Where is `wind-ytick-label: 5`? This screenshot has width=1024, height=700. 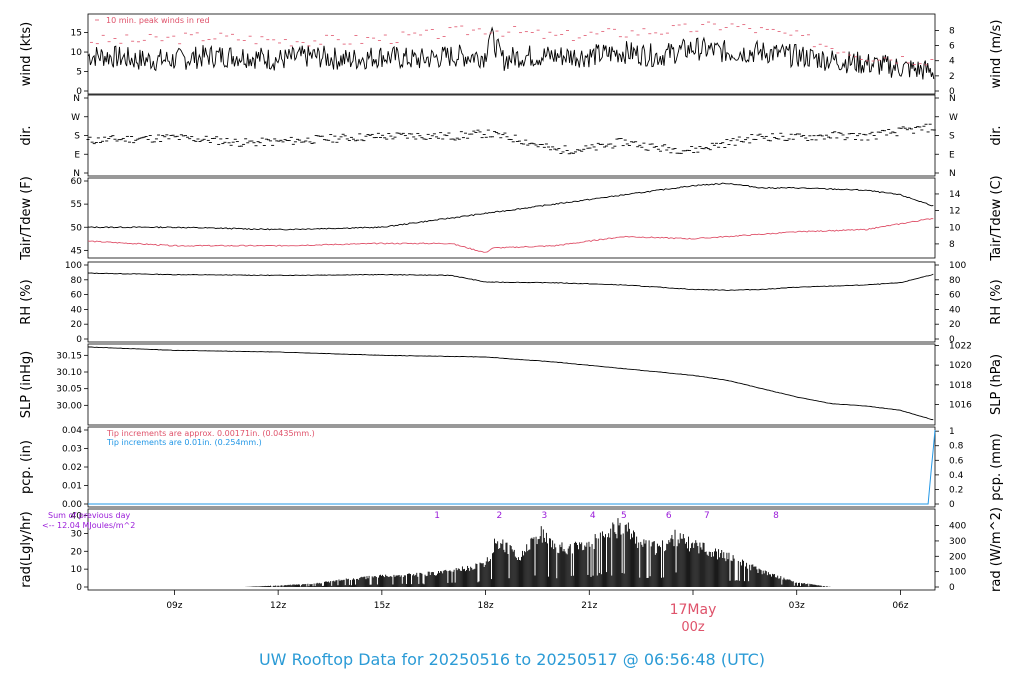 wind-ytick-label: 5 is located at coordinates (79, 73).